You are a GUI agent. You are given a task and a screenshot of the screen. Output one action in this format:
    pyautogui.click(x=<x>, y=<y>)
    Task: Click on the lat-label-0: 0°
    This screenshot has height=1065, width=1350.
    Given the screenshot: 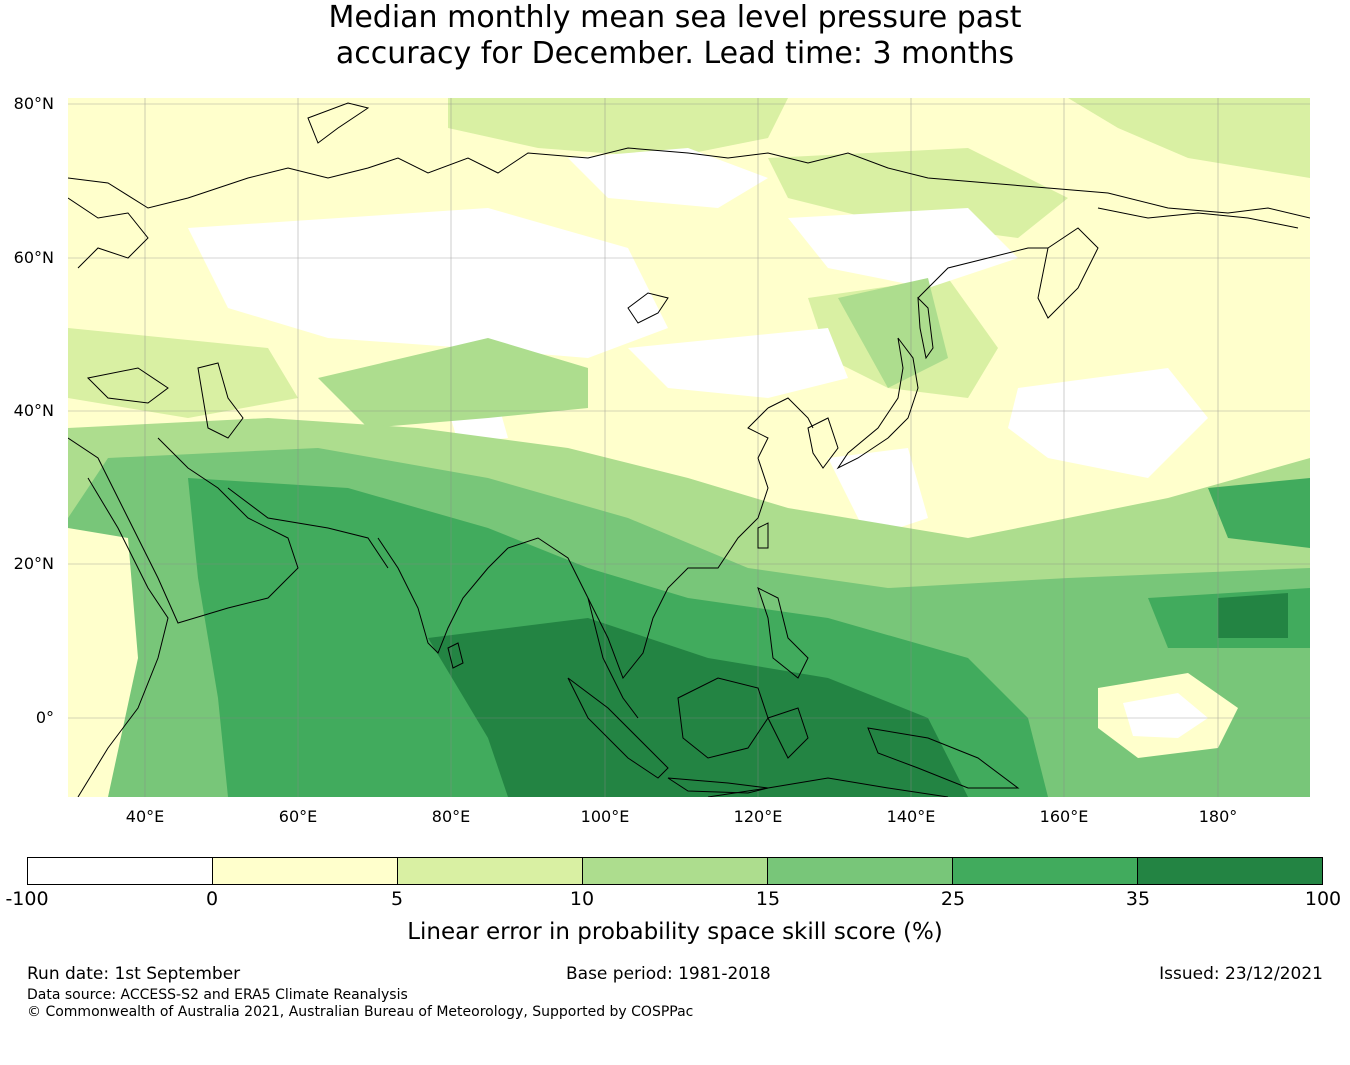 What is the action you would take?
    pyautogui.click(x=44, y=717)
    